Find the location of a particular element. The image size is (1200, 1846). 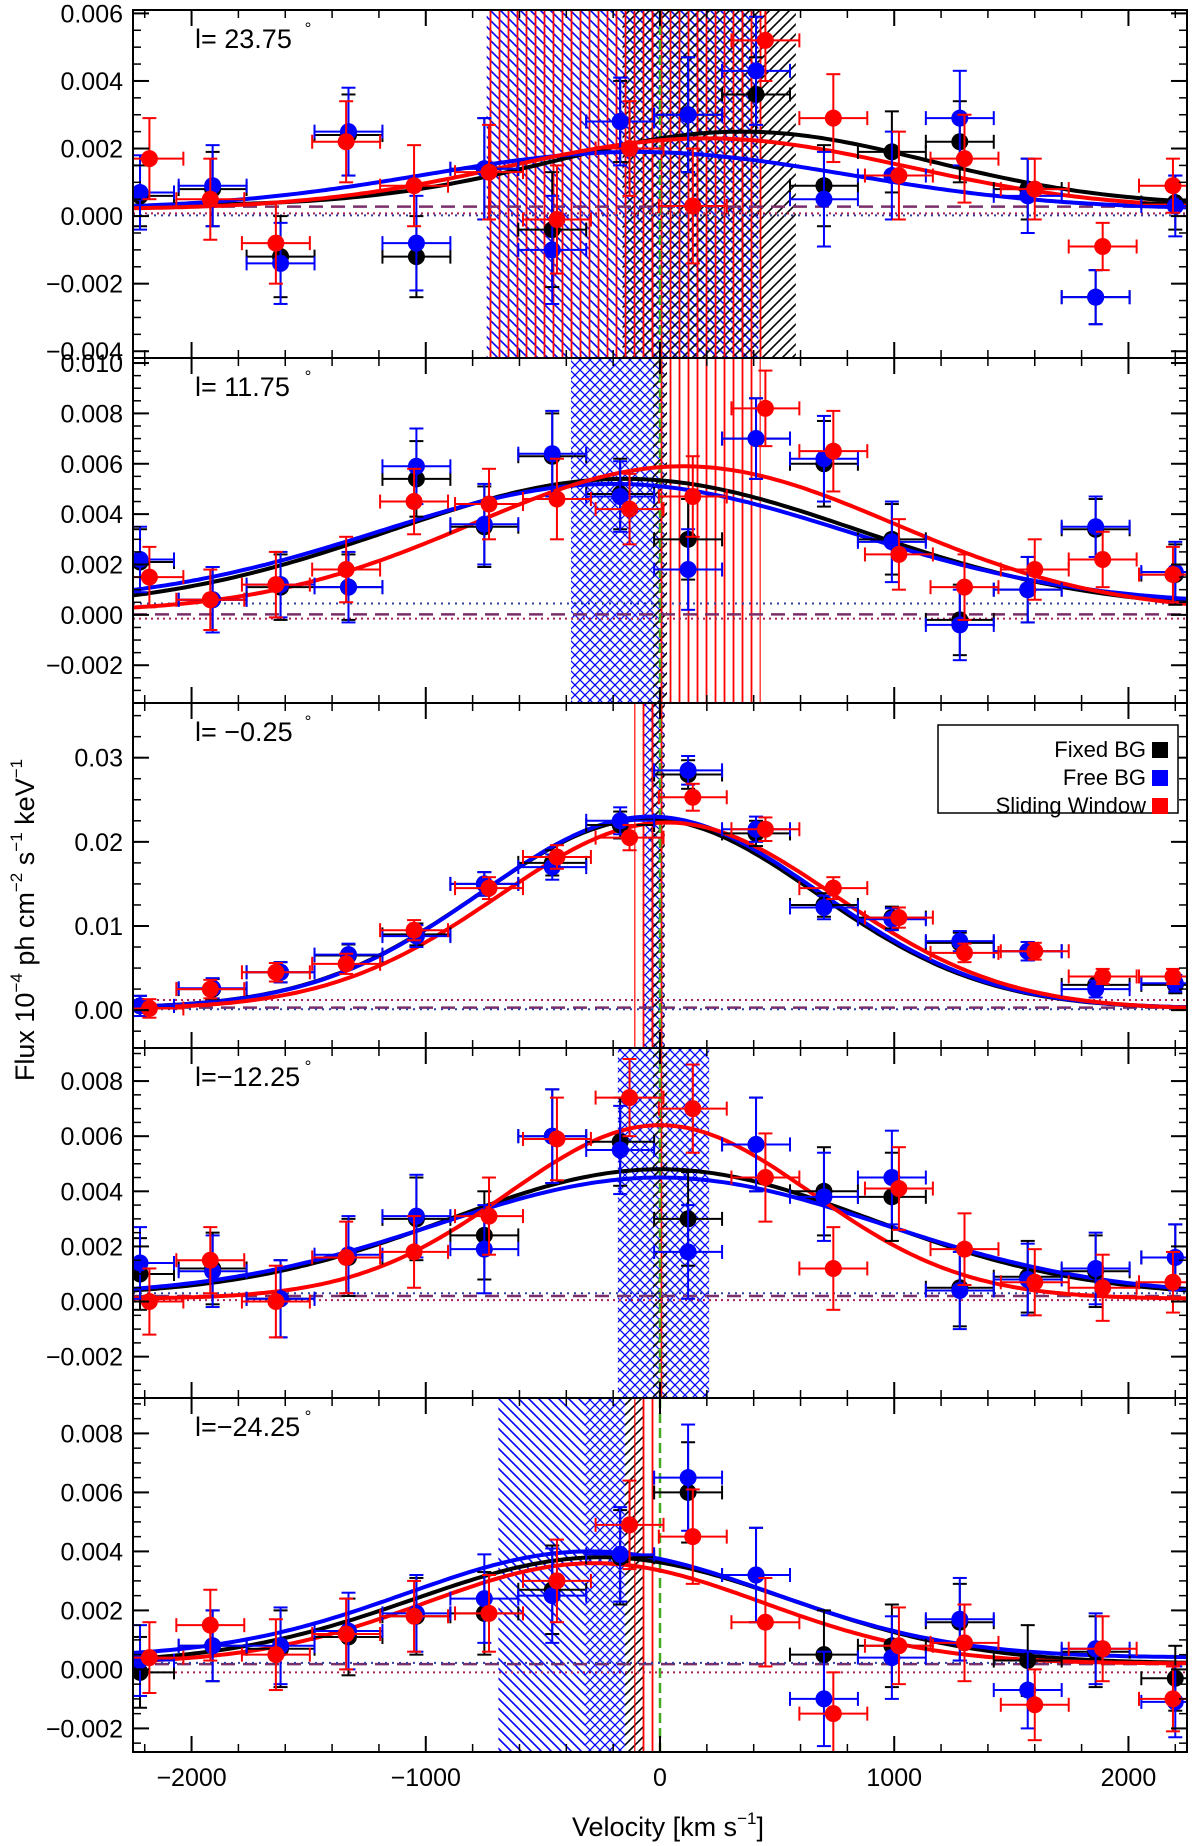

legend-swatch is located at coordinates (1160, 778).